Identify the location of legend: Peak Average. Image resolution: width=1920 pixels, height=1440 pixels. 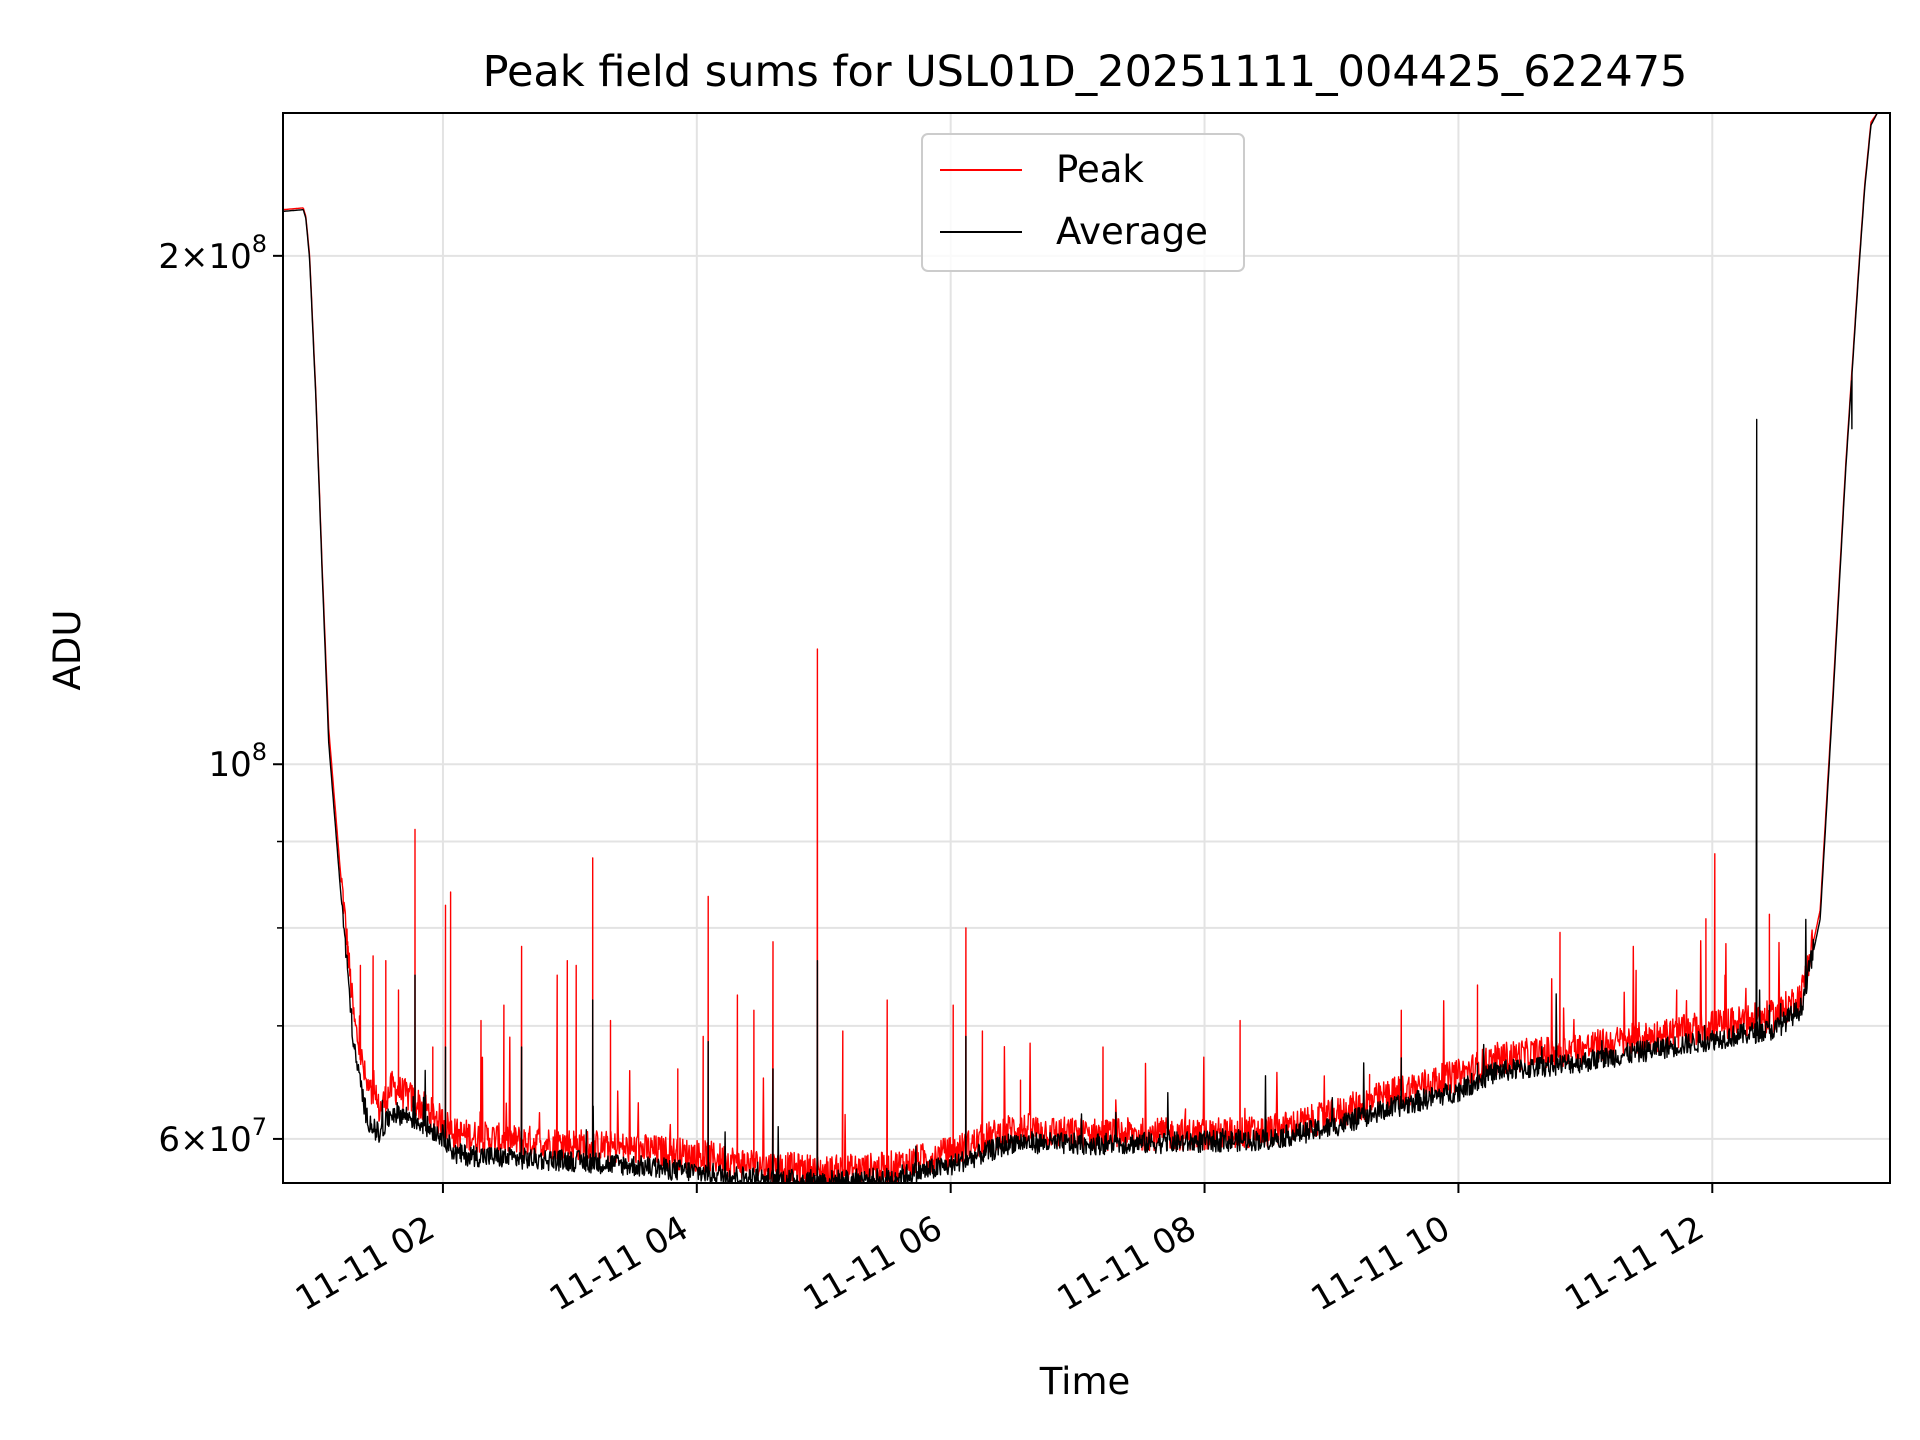
(1083, 202).